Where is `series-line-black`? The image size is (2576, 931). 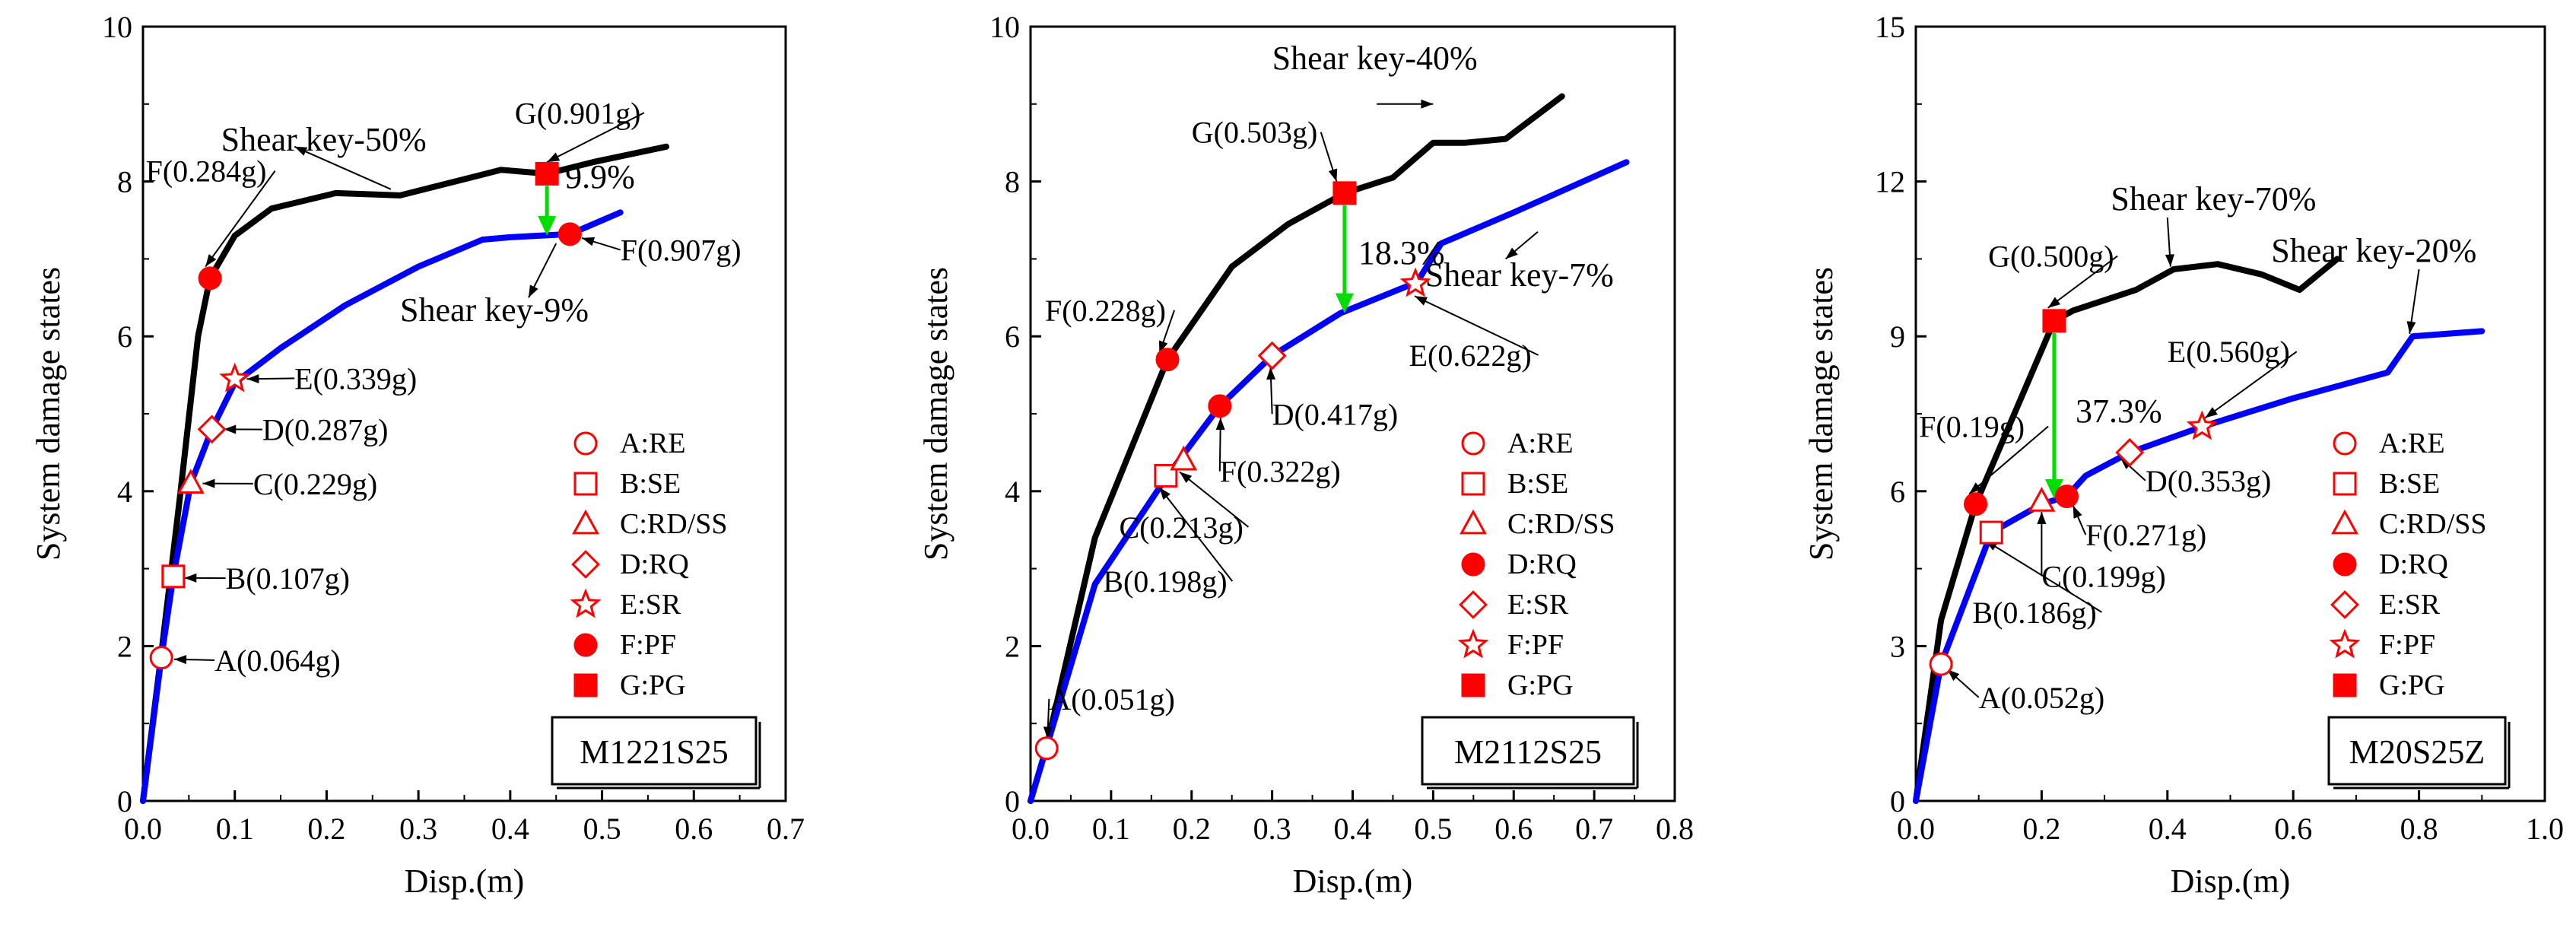 series-line-black is located at coordinates (2127, 530).